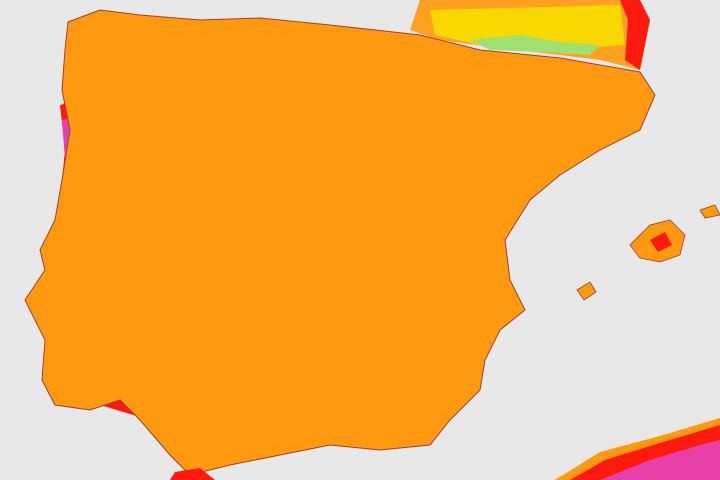 The image size is (720, 480). What do you see at coordinates (661, 242) in the screenshot?
I see `mallorca-inner` at bounding box center [661, 242].